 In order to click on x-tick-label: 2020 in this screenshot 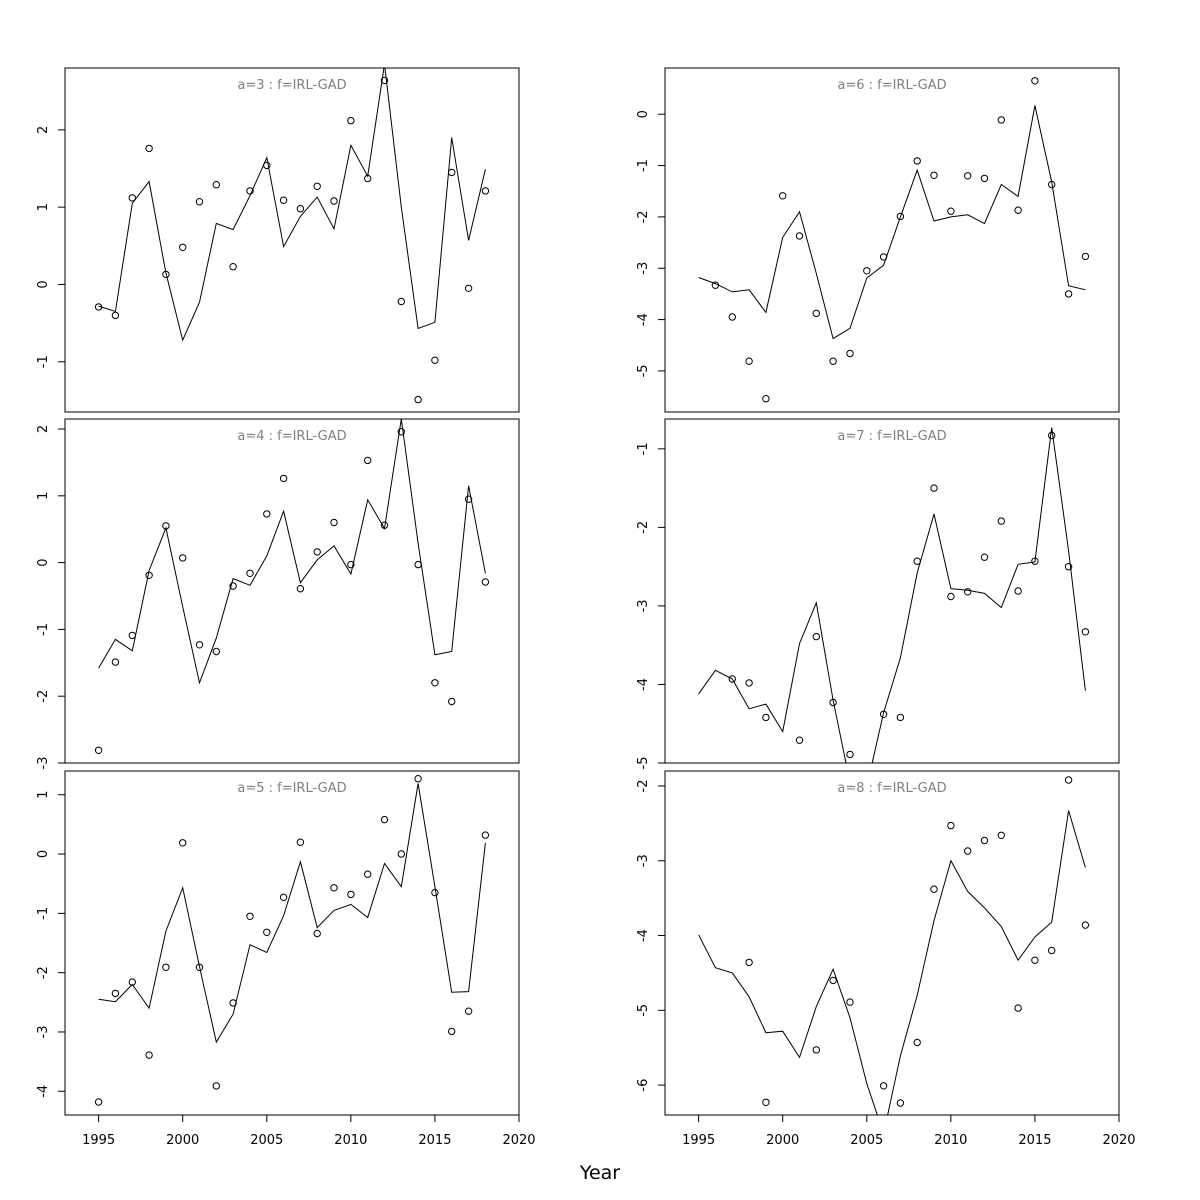, I will do `click(518, 1140)`.